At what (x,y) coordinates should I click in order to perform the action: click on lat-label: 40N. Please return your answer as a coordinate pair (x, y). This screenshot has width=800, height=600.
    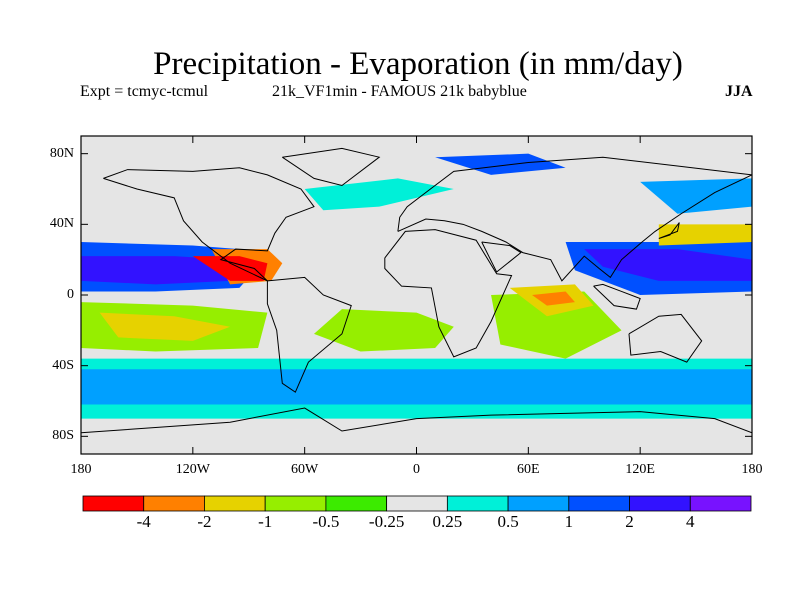
    Looking at the image, I should click on (61, 224).